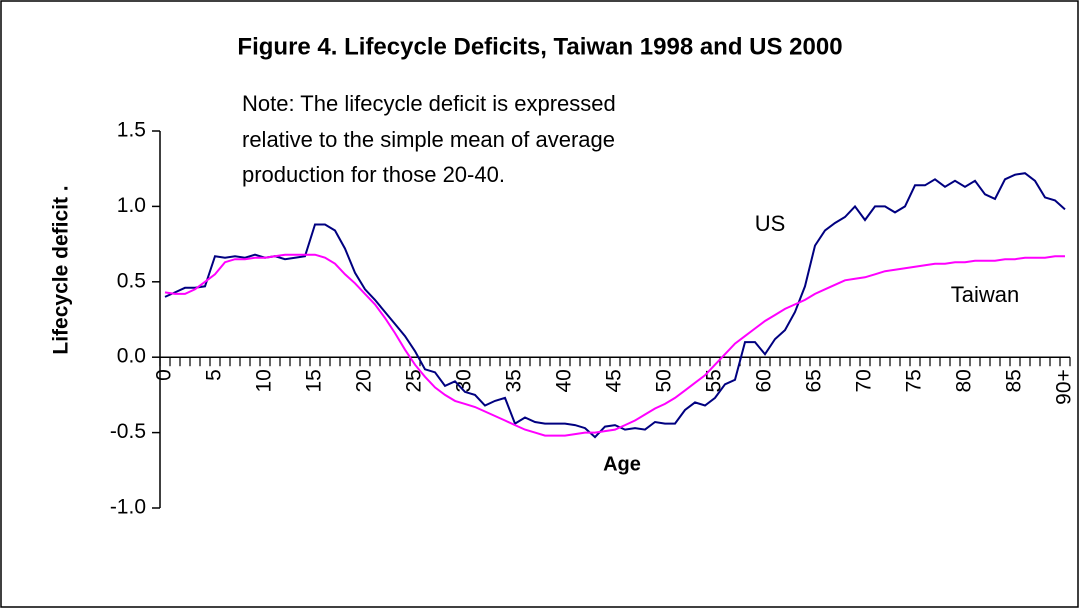 The height and width of the screenshot is (614, 1080). I want to click on y-tick-label: -1.0, so click(128, 507).